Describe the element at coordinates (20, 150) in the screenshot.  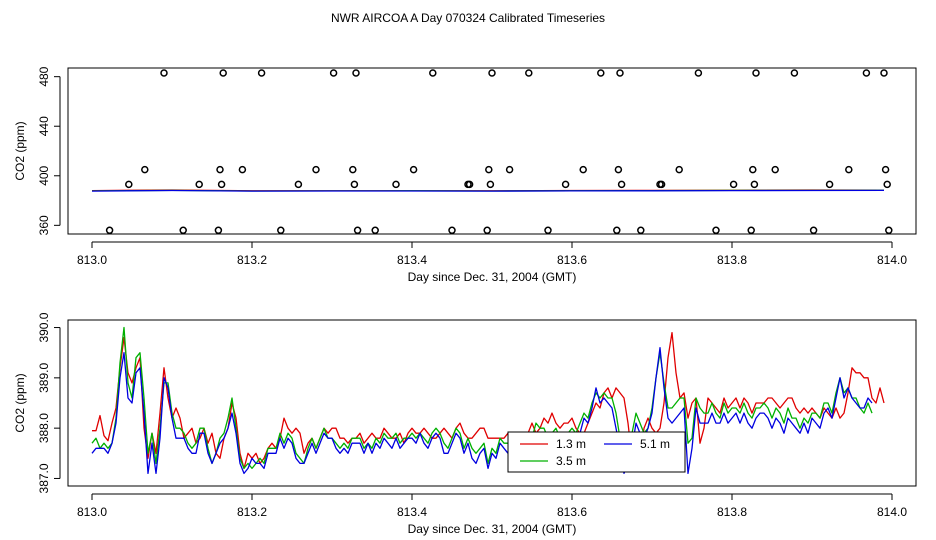
I see `top-y-axis-label: CO2 (ppm)` at that location.